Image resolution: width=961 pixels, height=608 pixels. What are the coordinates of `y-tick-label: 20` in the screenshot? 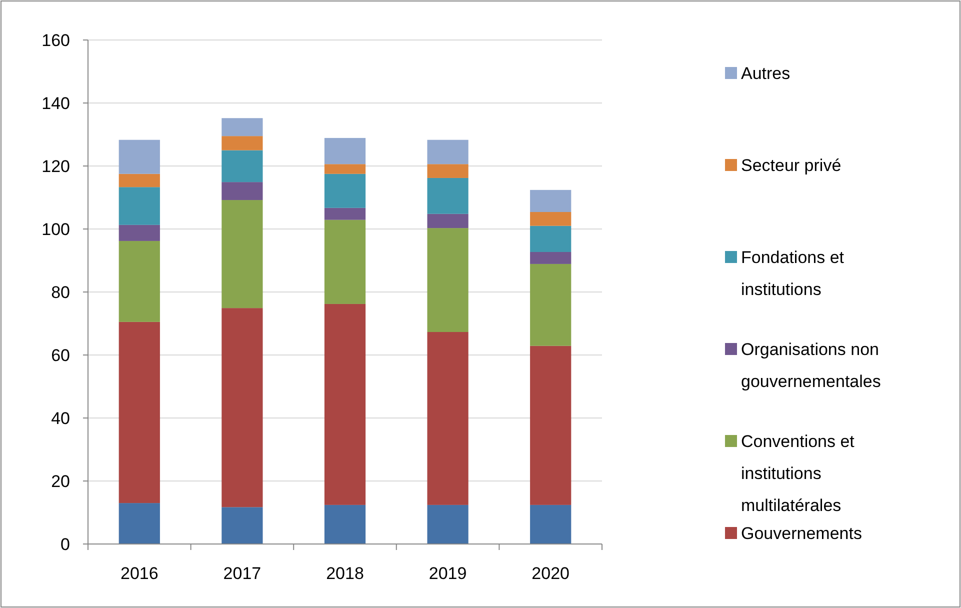 It's located at (60, 481).